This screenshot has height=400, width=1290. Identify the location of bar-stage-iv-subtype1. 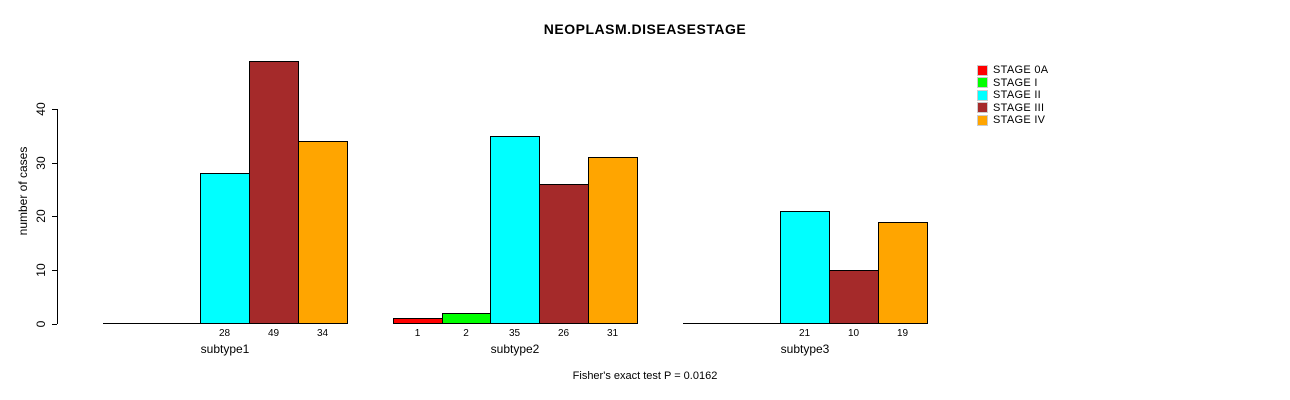
(323, 232).